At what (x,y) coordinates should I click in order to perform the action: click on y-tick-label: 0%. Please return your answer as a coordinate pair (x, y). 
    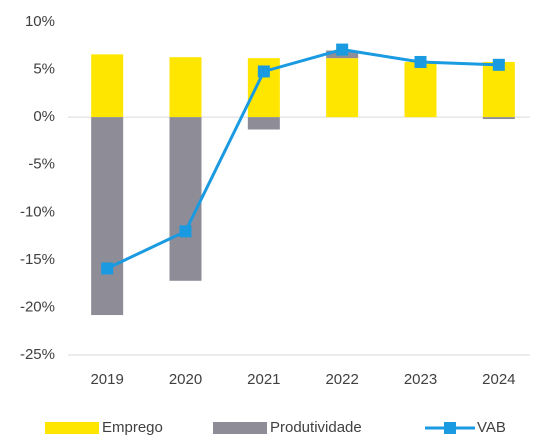
    Looking at the image, I should click on (44, 116).